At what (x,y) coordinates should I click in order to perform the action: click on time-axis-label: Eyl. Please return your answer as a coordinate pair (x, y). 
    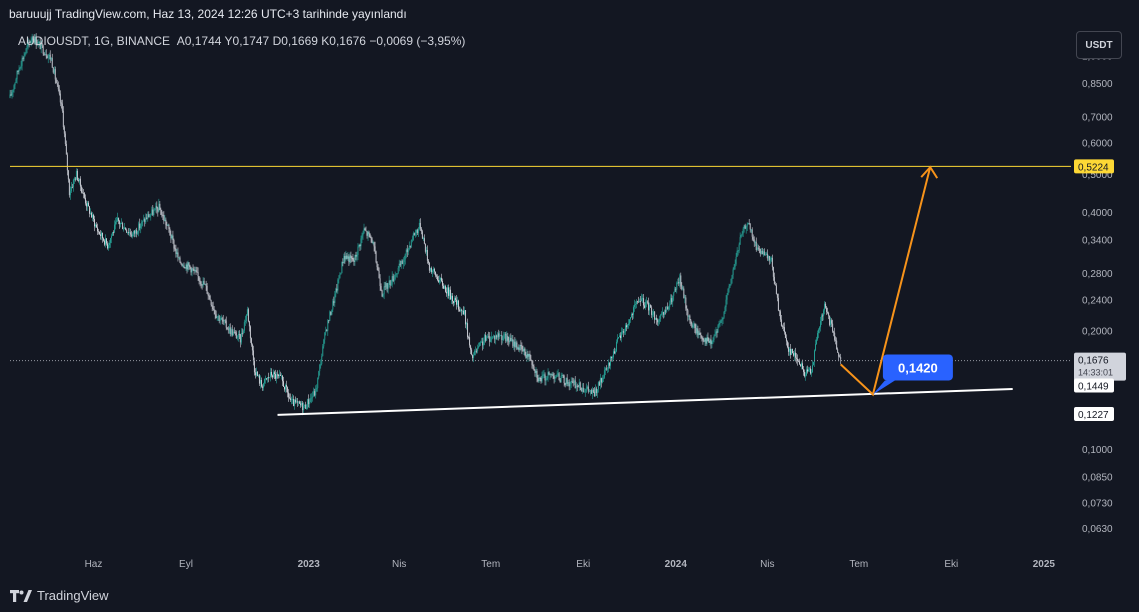
    Looking at the image, I should click on (186, 564).